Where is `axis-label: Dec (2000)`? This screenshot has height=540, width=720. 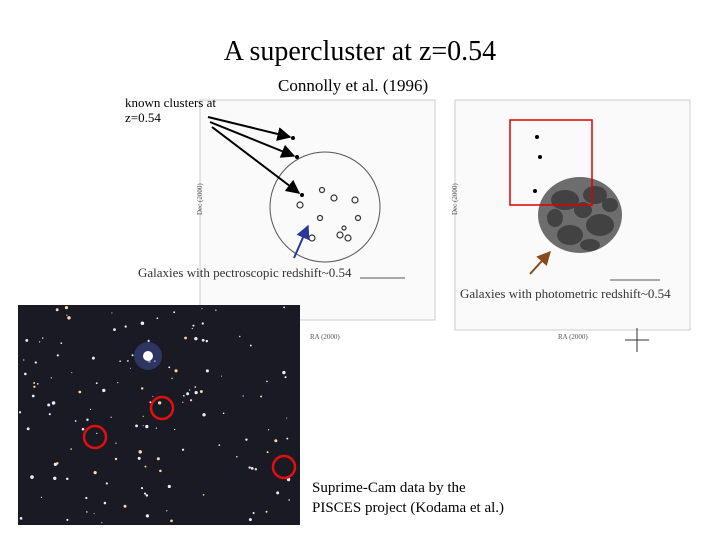 axis-label: Dec (2000) is located at coordinates (200, 199).